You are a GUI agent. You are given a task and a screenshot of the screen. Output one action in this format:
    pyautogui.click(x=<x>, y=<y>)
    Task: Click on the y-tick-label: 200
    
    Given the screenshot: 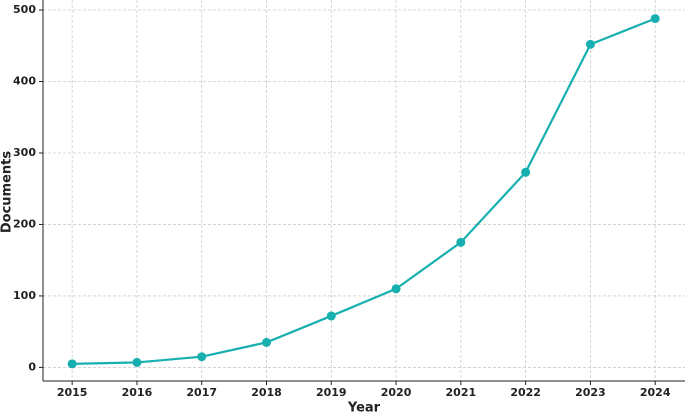 What is the action you would take?
    pyautogui.click(x=24, y=223)
    